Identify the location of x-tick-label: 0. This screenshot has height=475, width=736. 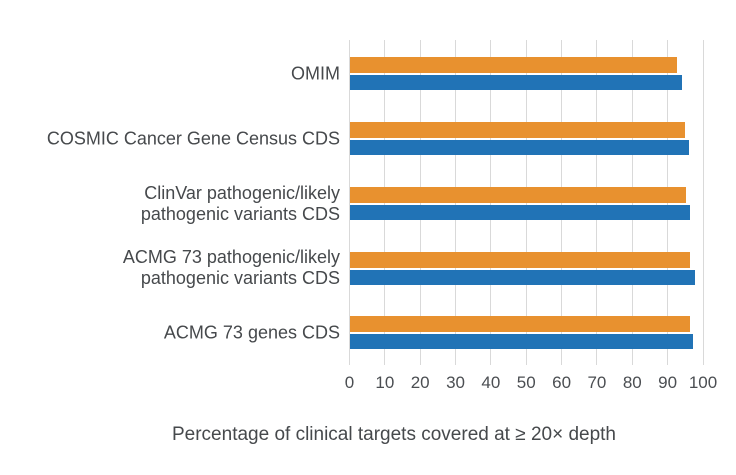
(349, 382).